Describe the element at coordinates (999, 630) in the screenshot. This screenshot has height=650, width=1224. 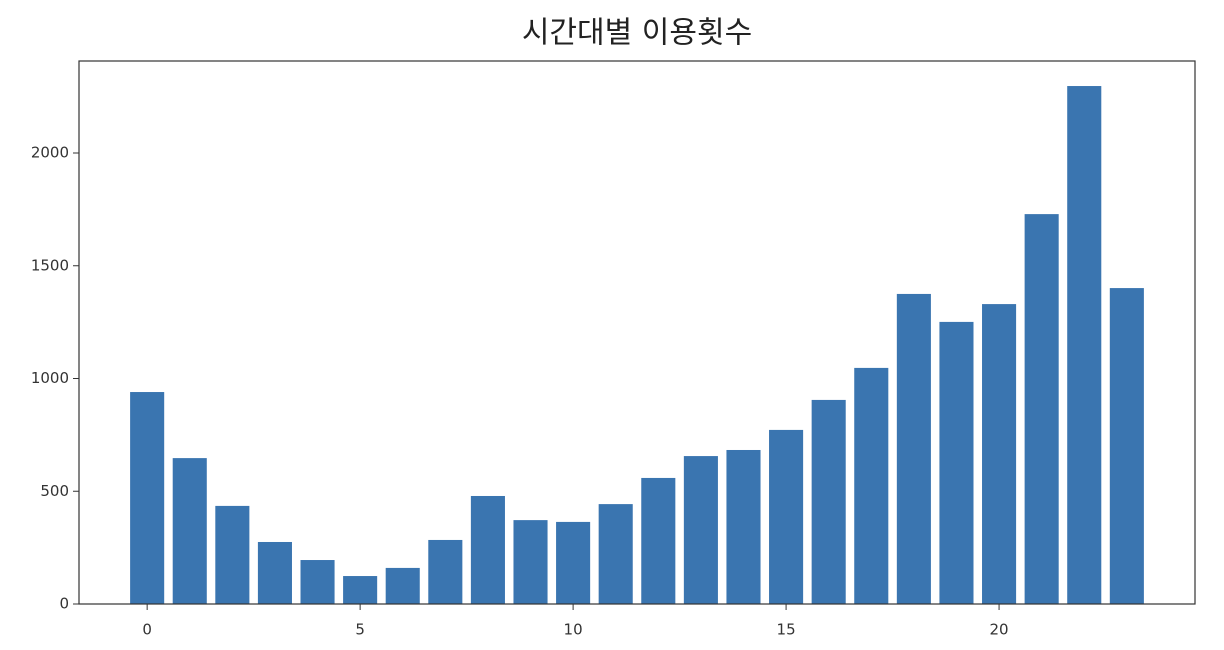
I see `x-tick-label: 20` at that location.